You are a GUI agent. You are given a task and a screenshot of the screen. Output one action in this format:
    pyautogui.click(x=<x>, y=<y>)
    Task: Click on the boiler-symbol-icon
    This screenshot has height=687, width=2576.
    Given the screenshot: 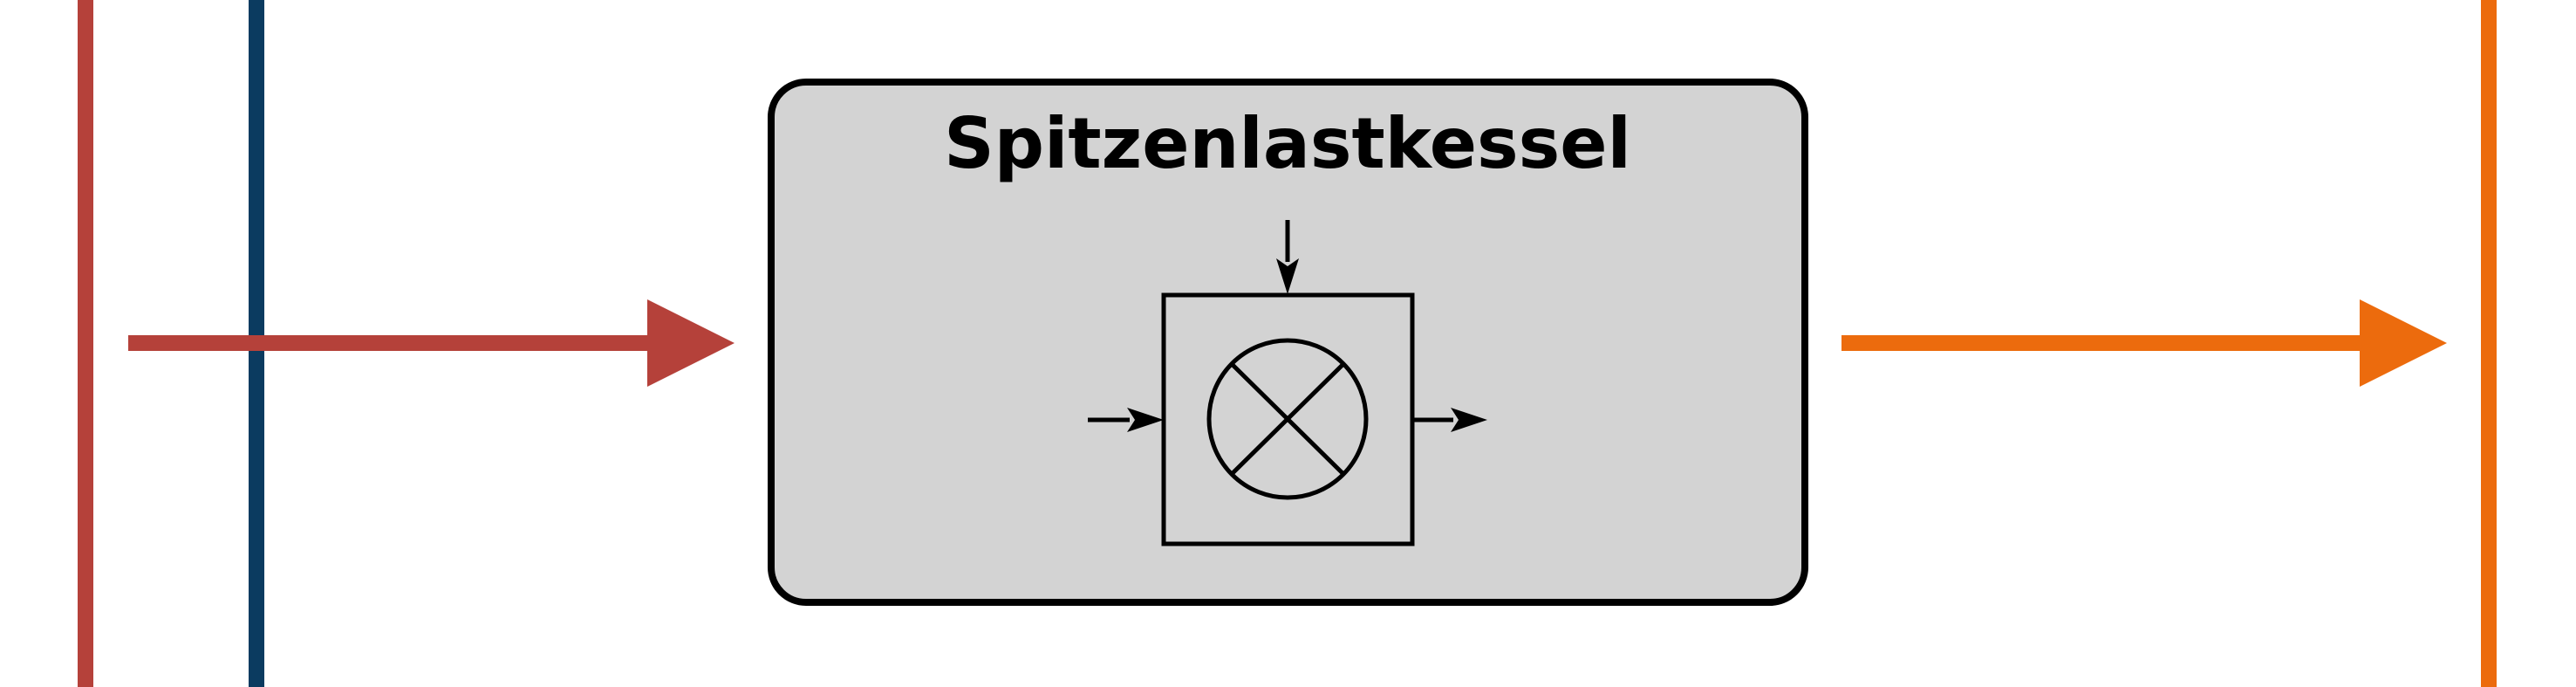 What is the action you would take?
    pyautogui.click(x=1287, y=383)
    